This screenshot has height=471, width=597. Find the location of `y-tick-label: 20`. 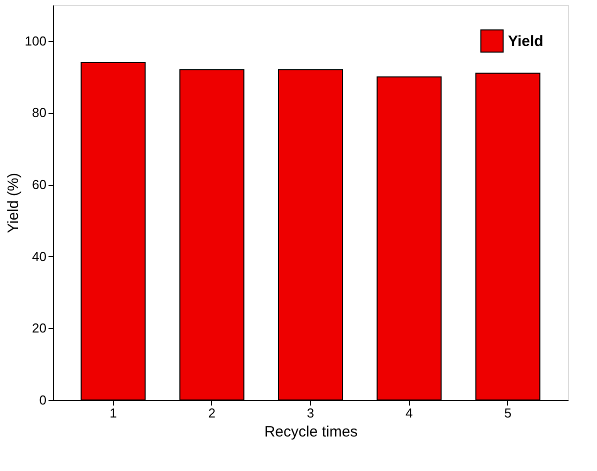

y-tick-label: 20 is located at coordinates (39, 328).